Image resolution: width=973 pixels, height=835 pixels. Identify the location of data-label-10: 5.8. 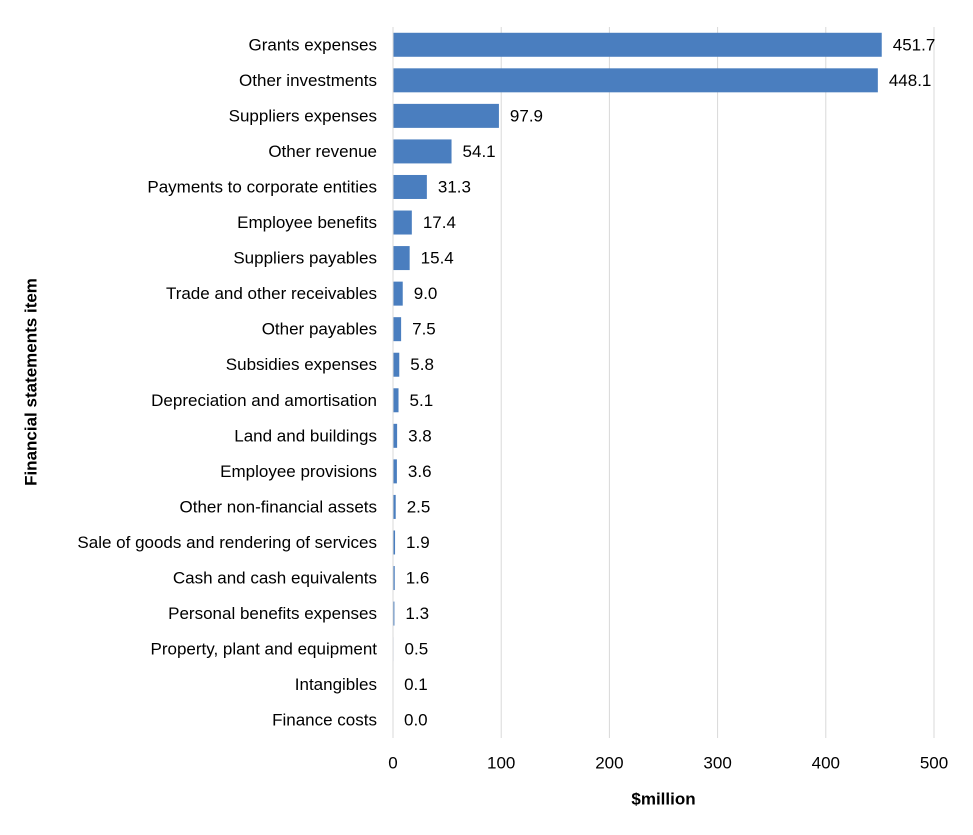
(422, 364).